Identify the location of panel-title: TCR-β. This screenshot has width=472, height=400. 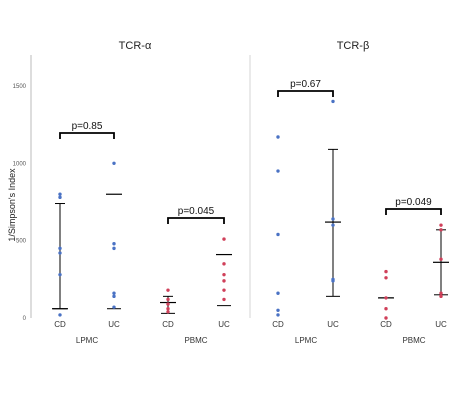
(353, 46).